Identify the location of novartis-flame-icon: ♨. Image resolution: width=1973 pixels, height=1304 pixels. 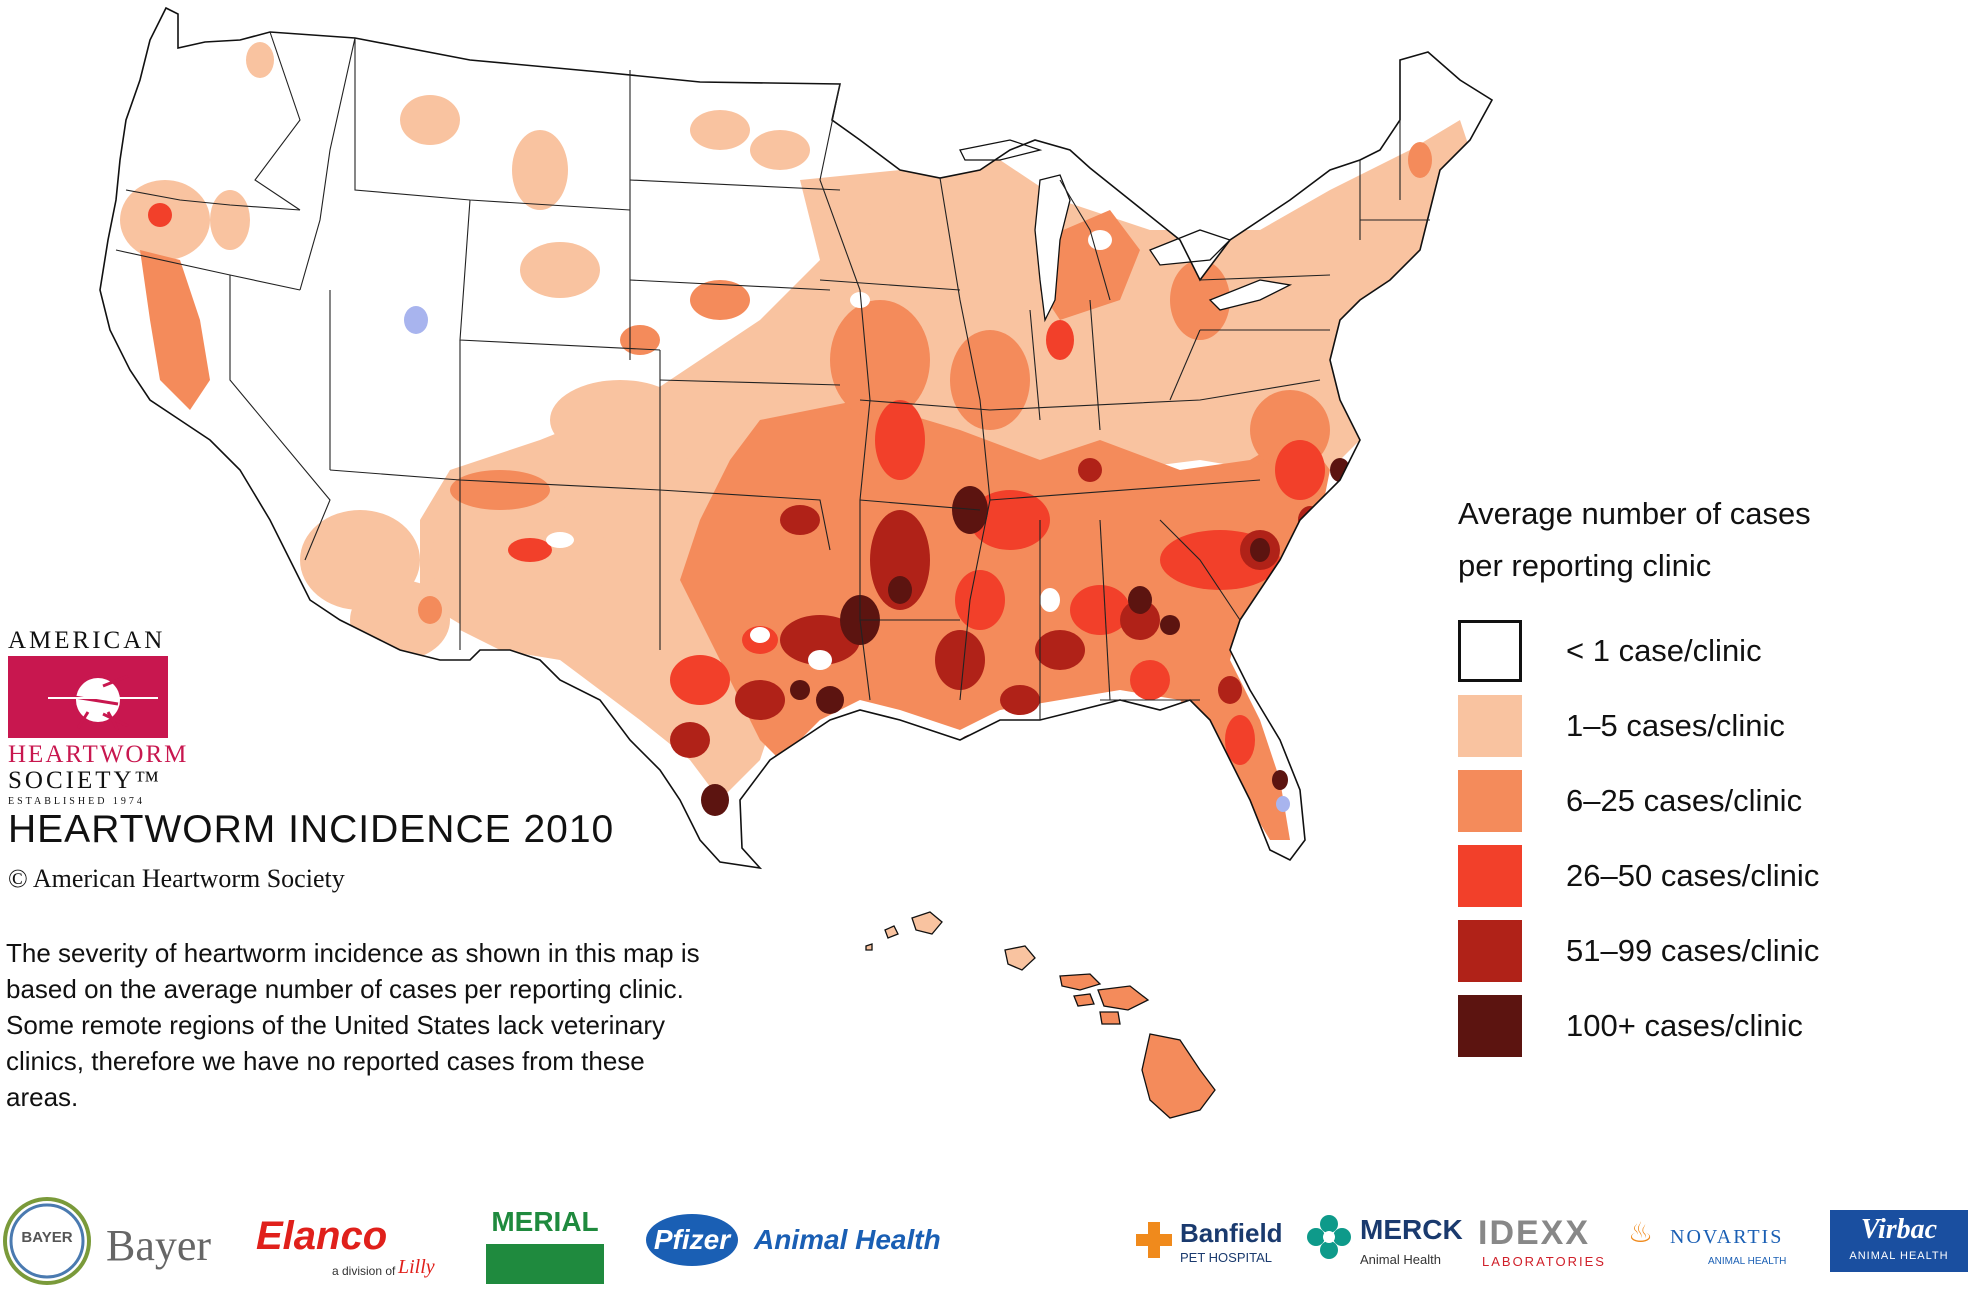
(1641, 1232).